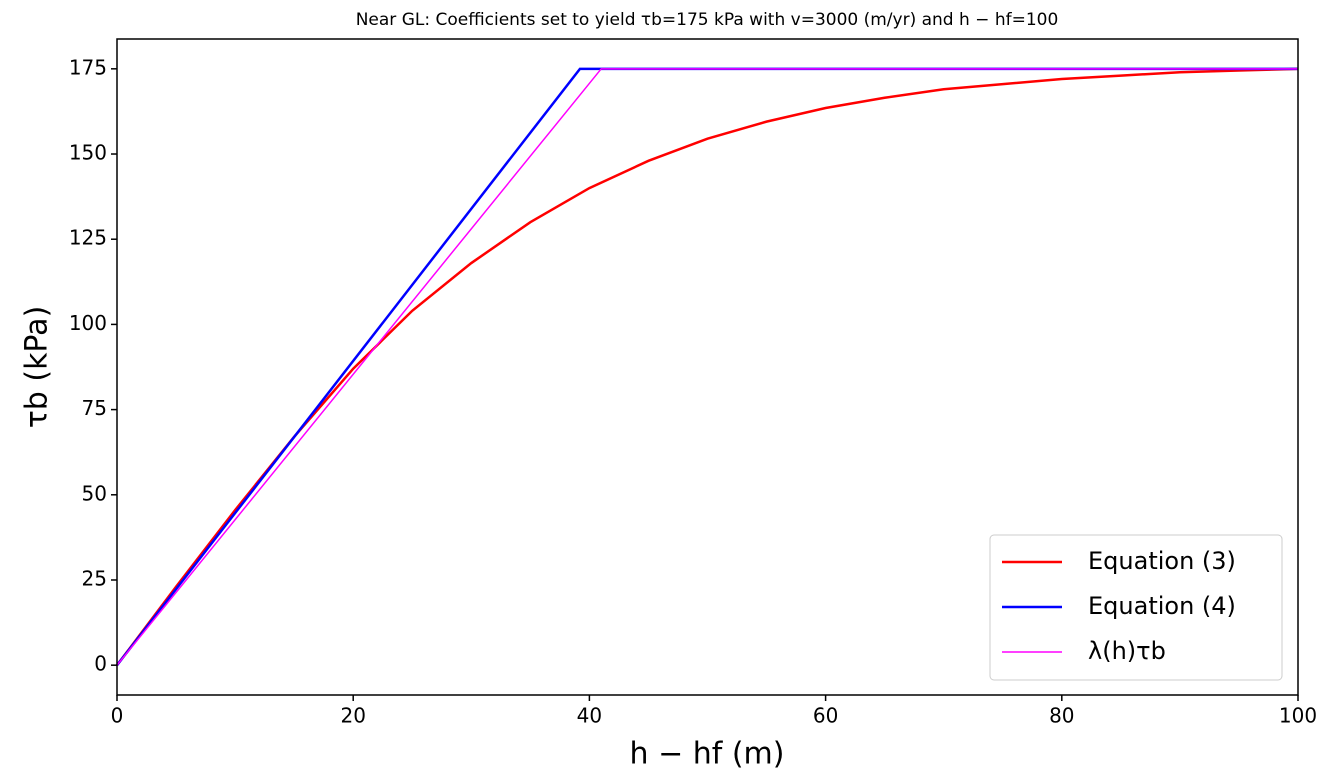 The height and width of the screenshot is (781, 1341). I want to click on x-tick-label: 0, so click(117, 716).